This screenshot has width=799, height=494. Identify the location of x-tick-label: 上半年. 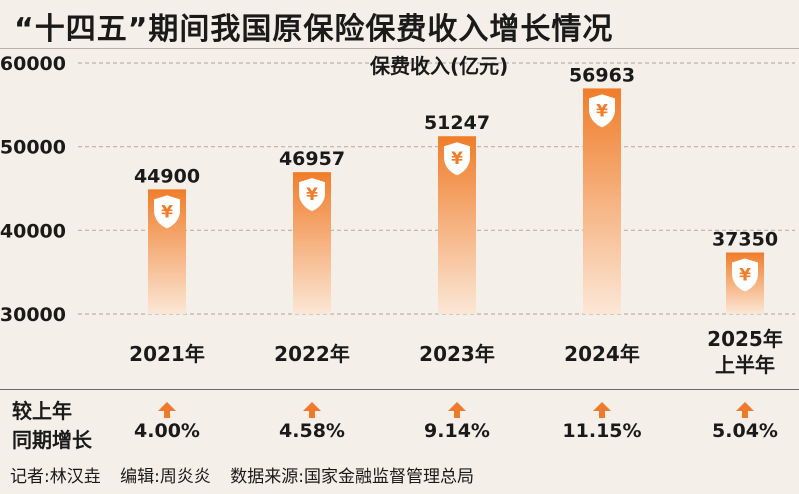
(745, 365).